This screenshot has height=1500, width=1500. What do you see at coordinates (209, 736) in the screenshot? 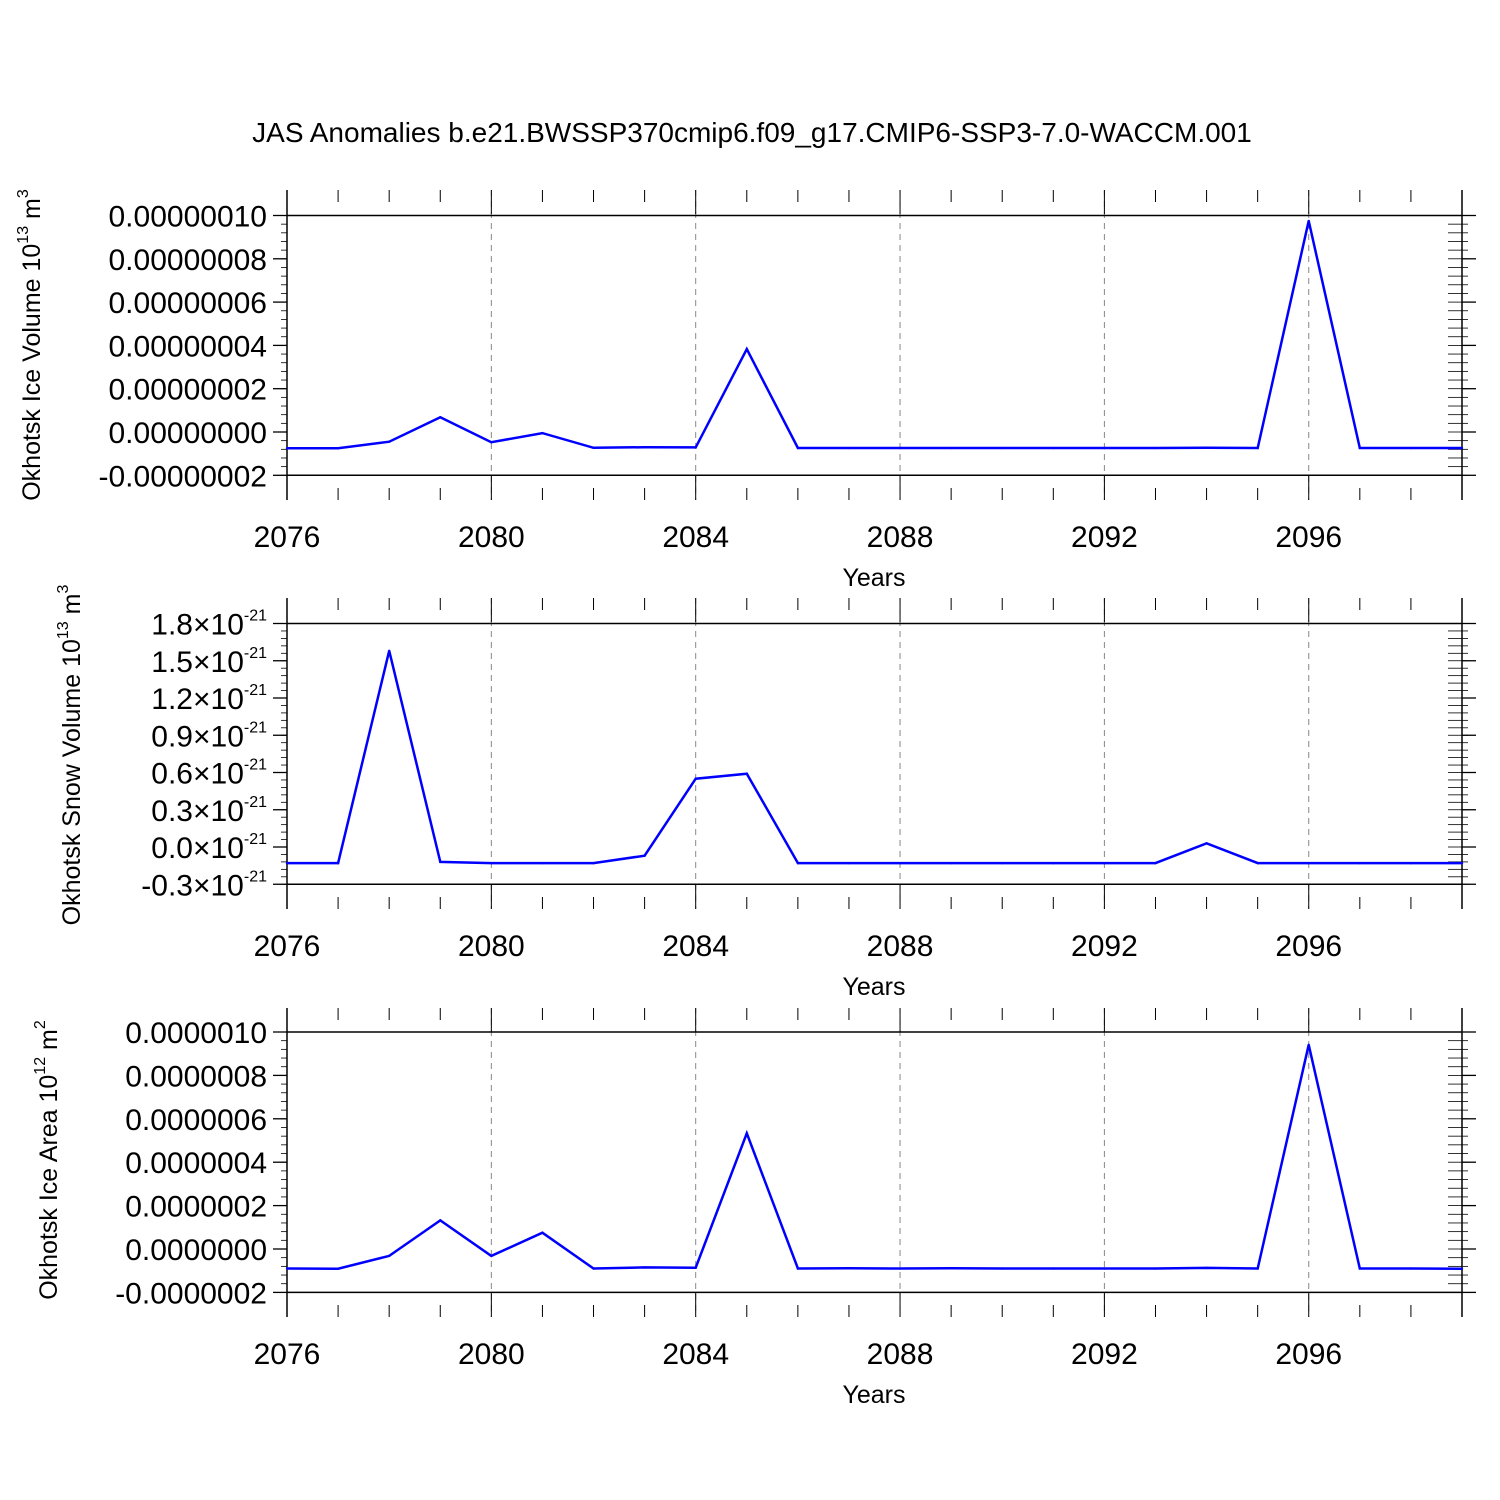
I see `y-tick-label: 0.9×10⁻²¹` at bounding box center [209, 736].